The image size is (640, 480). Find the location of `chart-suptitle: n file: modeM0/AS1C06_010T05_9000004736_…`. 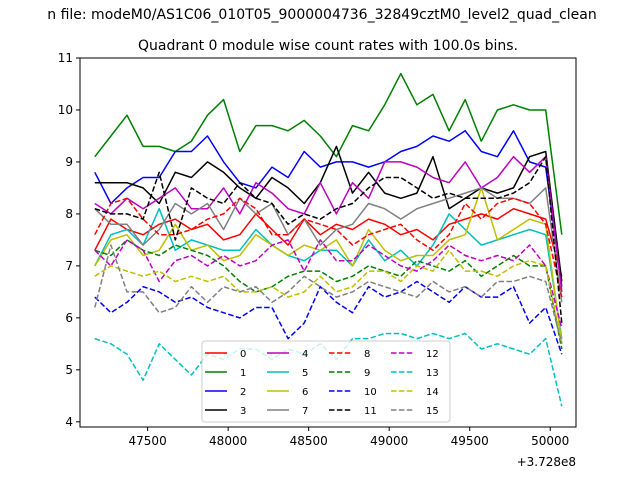

chart-suptitle: n file: modeM0/AS1C06_010T05_9000004736_… is located at coordinates (321, 15).